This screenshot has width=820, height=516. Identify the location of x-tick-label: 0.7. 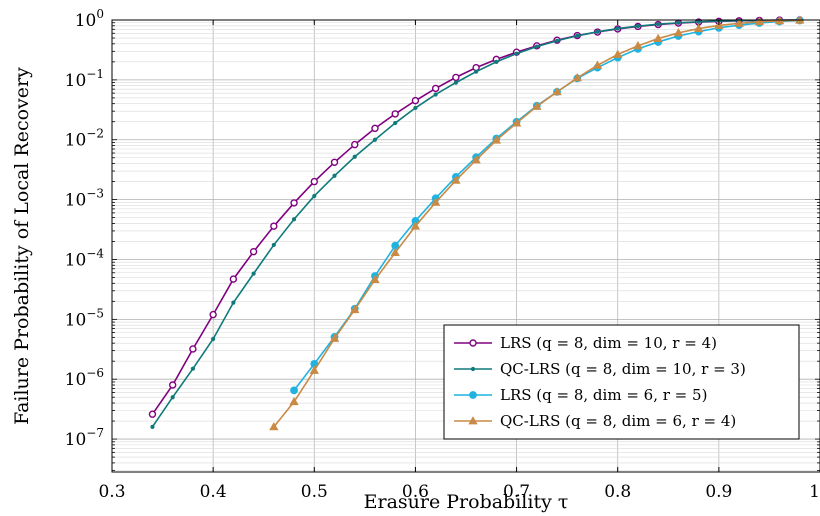
(516, 492).